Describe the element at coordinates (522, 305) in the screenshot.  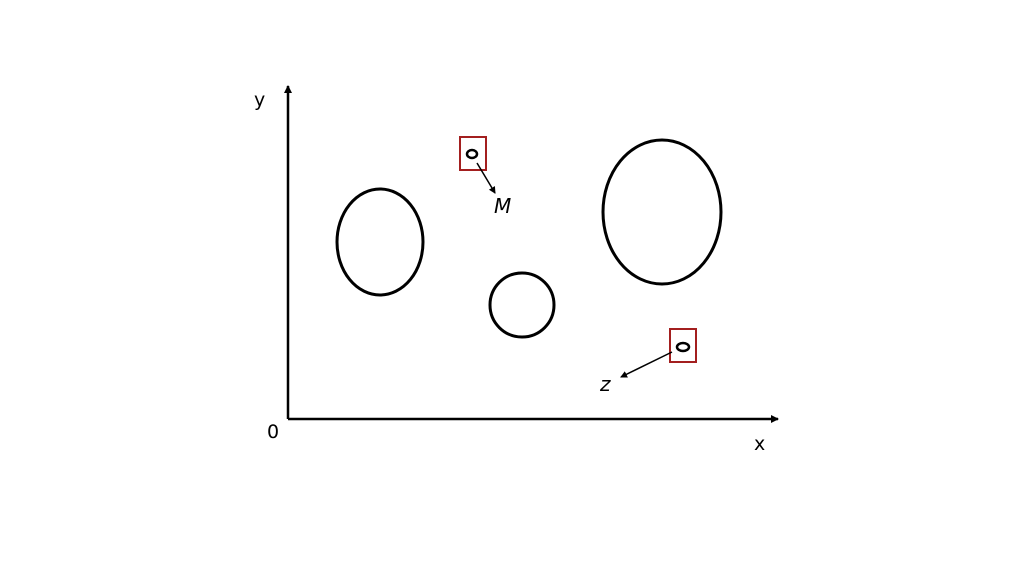
I see `middle-circle` at that location.